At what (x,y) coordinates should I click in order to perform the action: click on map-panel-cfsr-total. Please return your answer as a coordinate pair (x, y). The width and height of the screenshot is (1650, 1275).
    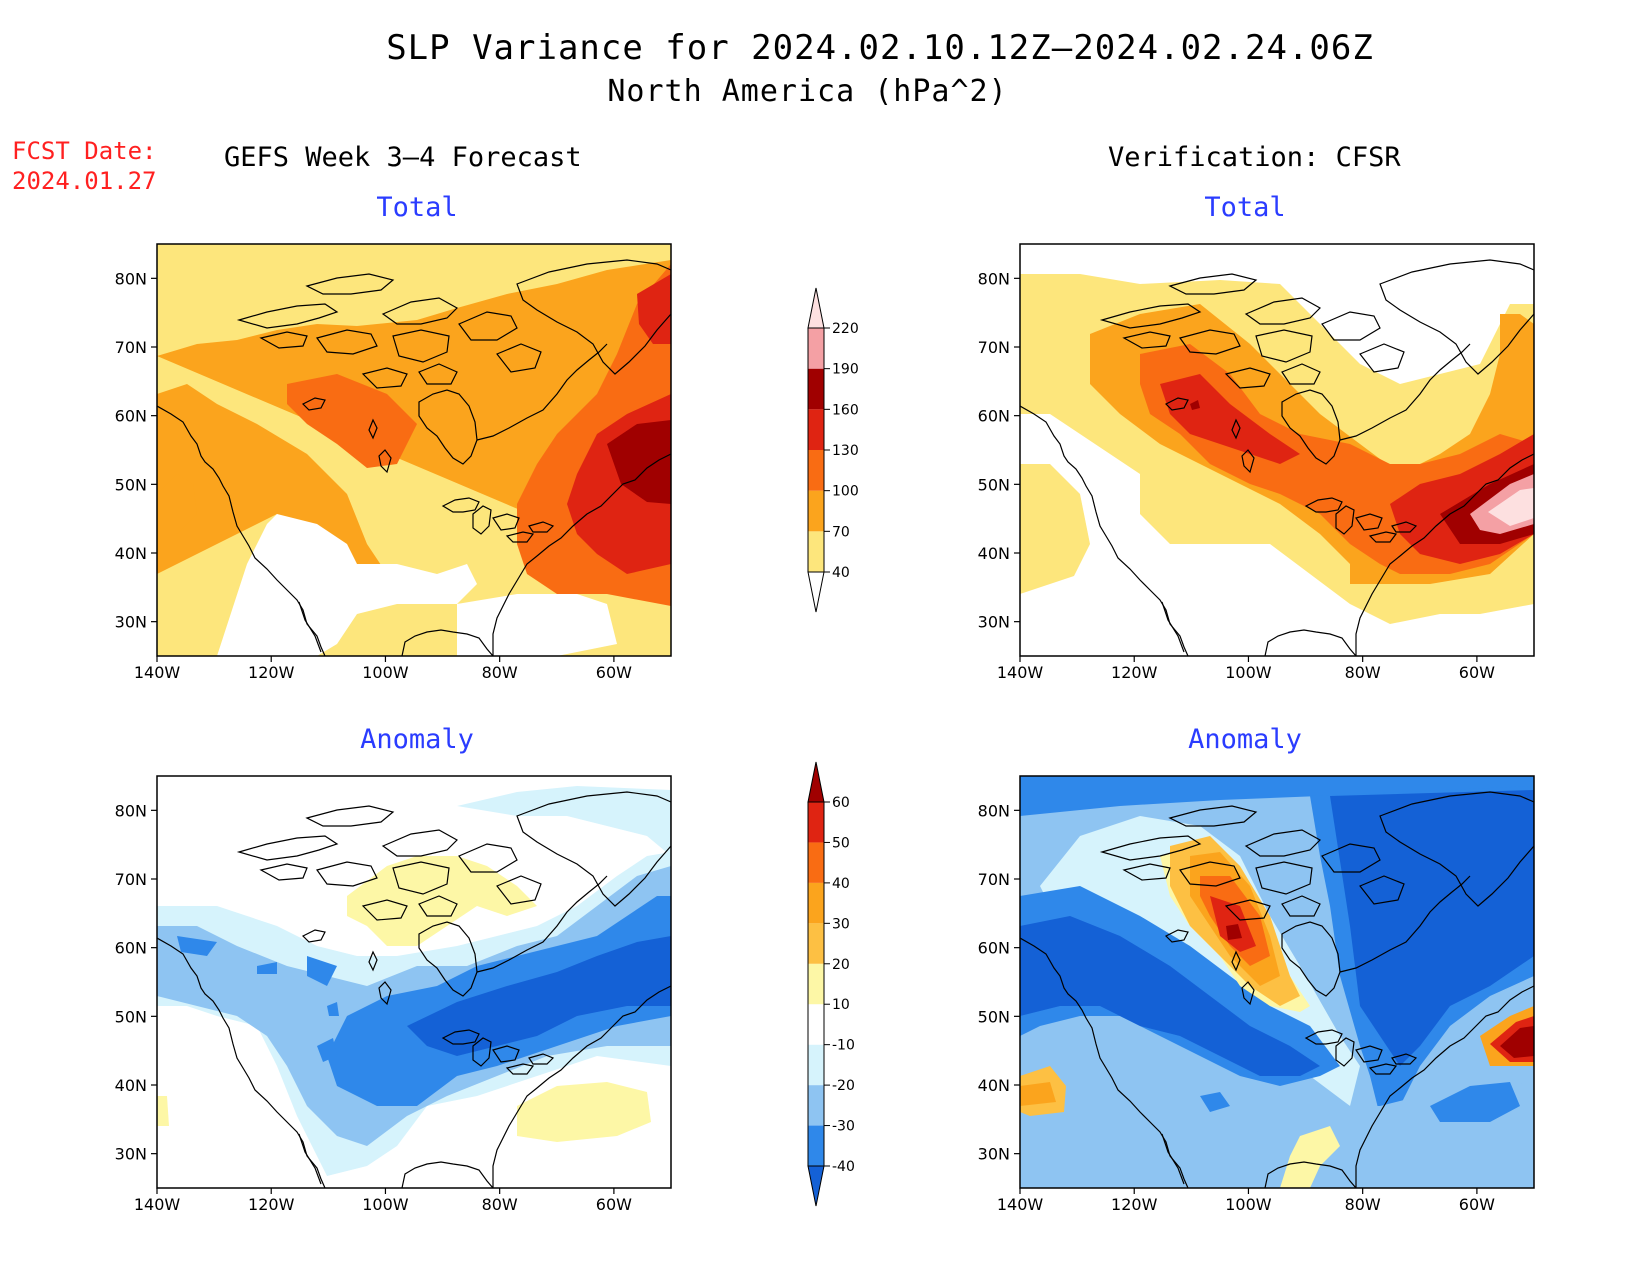
    Looking at the image, I should click on (1277, 450).